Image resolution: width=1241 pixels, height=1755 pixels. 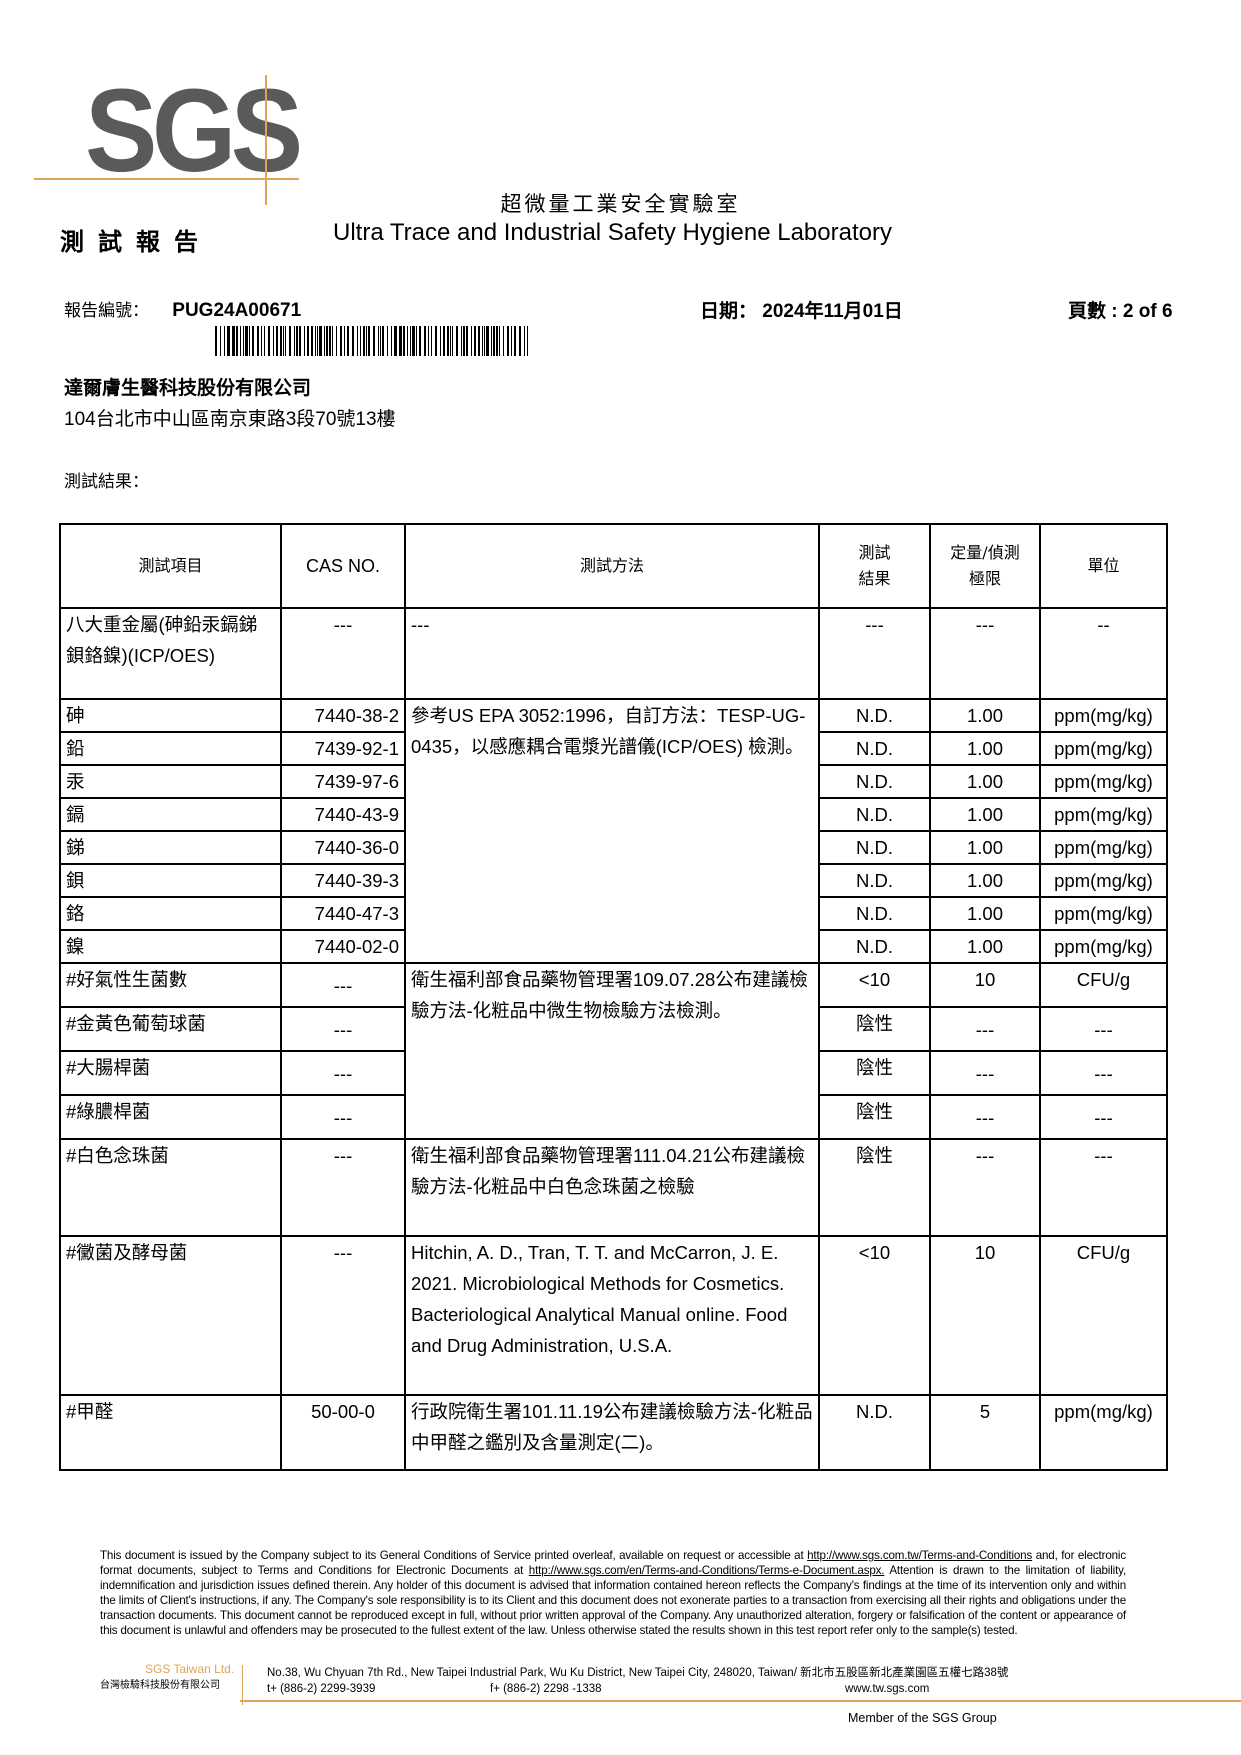 What do you see at coordinates (170, 880) in the screenshot?
I see `cell-item: 鋇` at bounding box center [170, 880].